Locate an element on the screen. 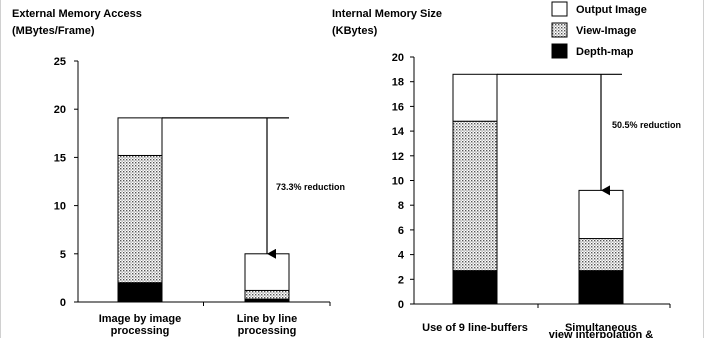 This screenshot has width=704, height=338. reduction-annotation: 73.3% reduction is located at coordinates (310, 187).